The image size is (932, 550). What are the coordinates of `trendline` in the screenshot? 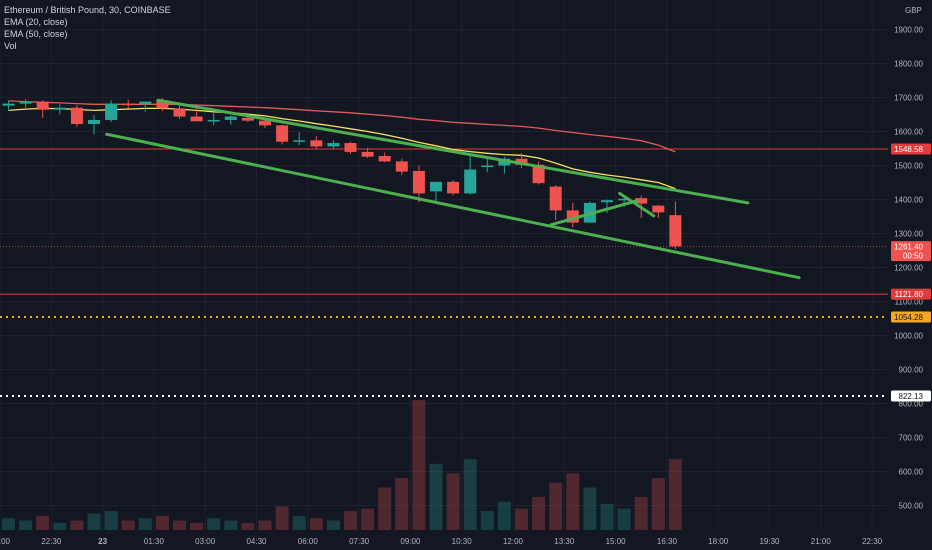 It's located at (453, 151).